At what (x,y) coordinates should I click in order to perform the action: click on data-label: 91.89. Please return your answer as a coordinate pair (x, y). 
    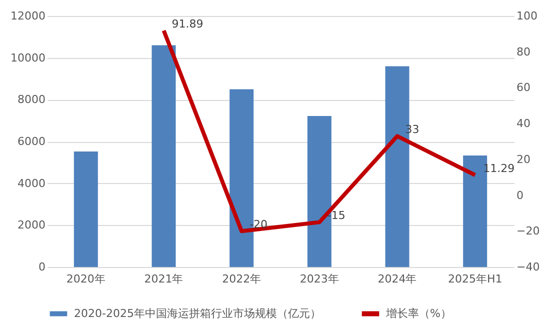
    Looking at the image, I should click on (188, 24).